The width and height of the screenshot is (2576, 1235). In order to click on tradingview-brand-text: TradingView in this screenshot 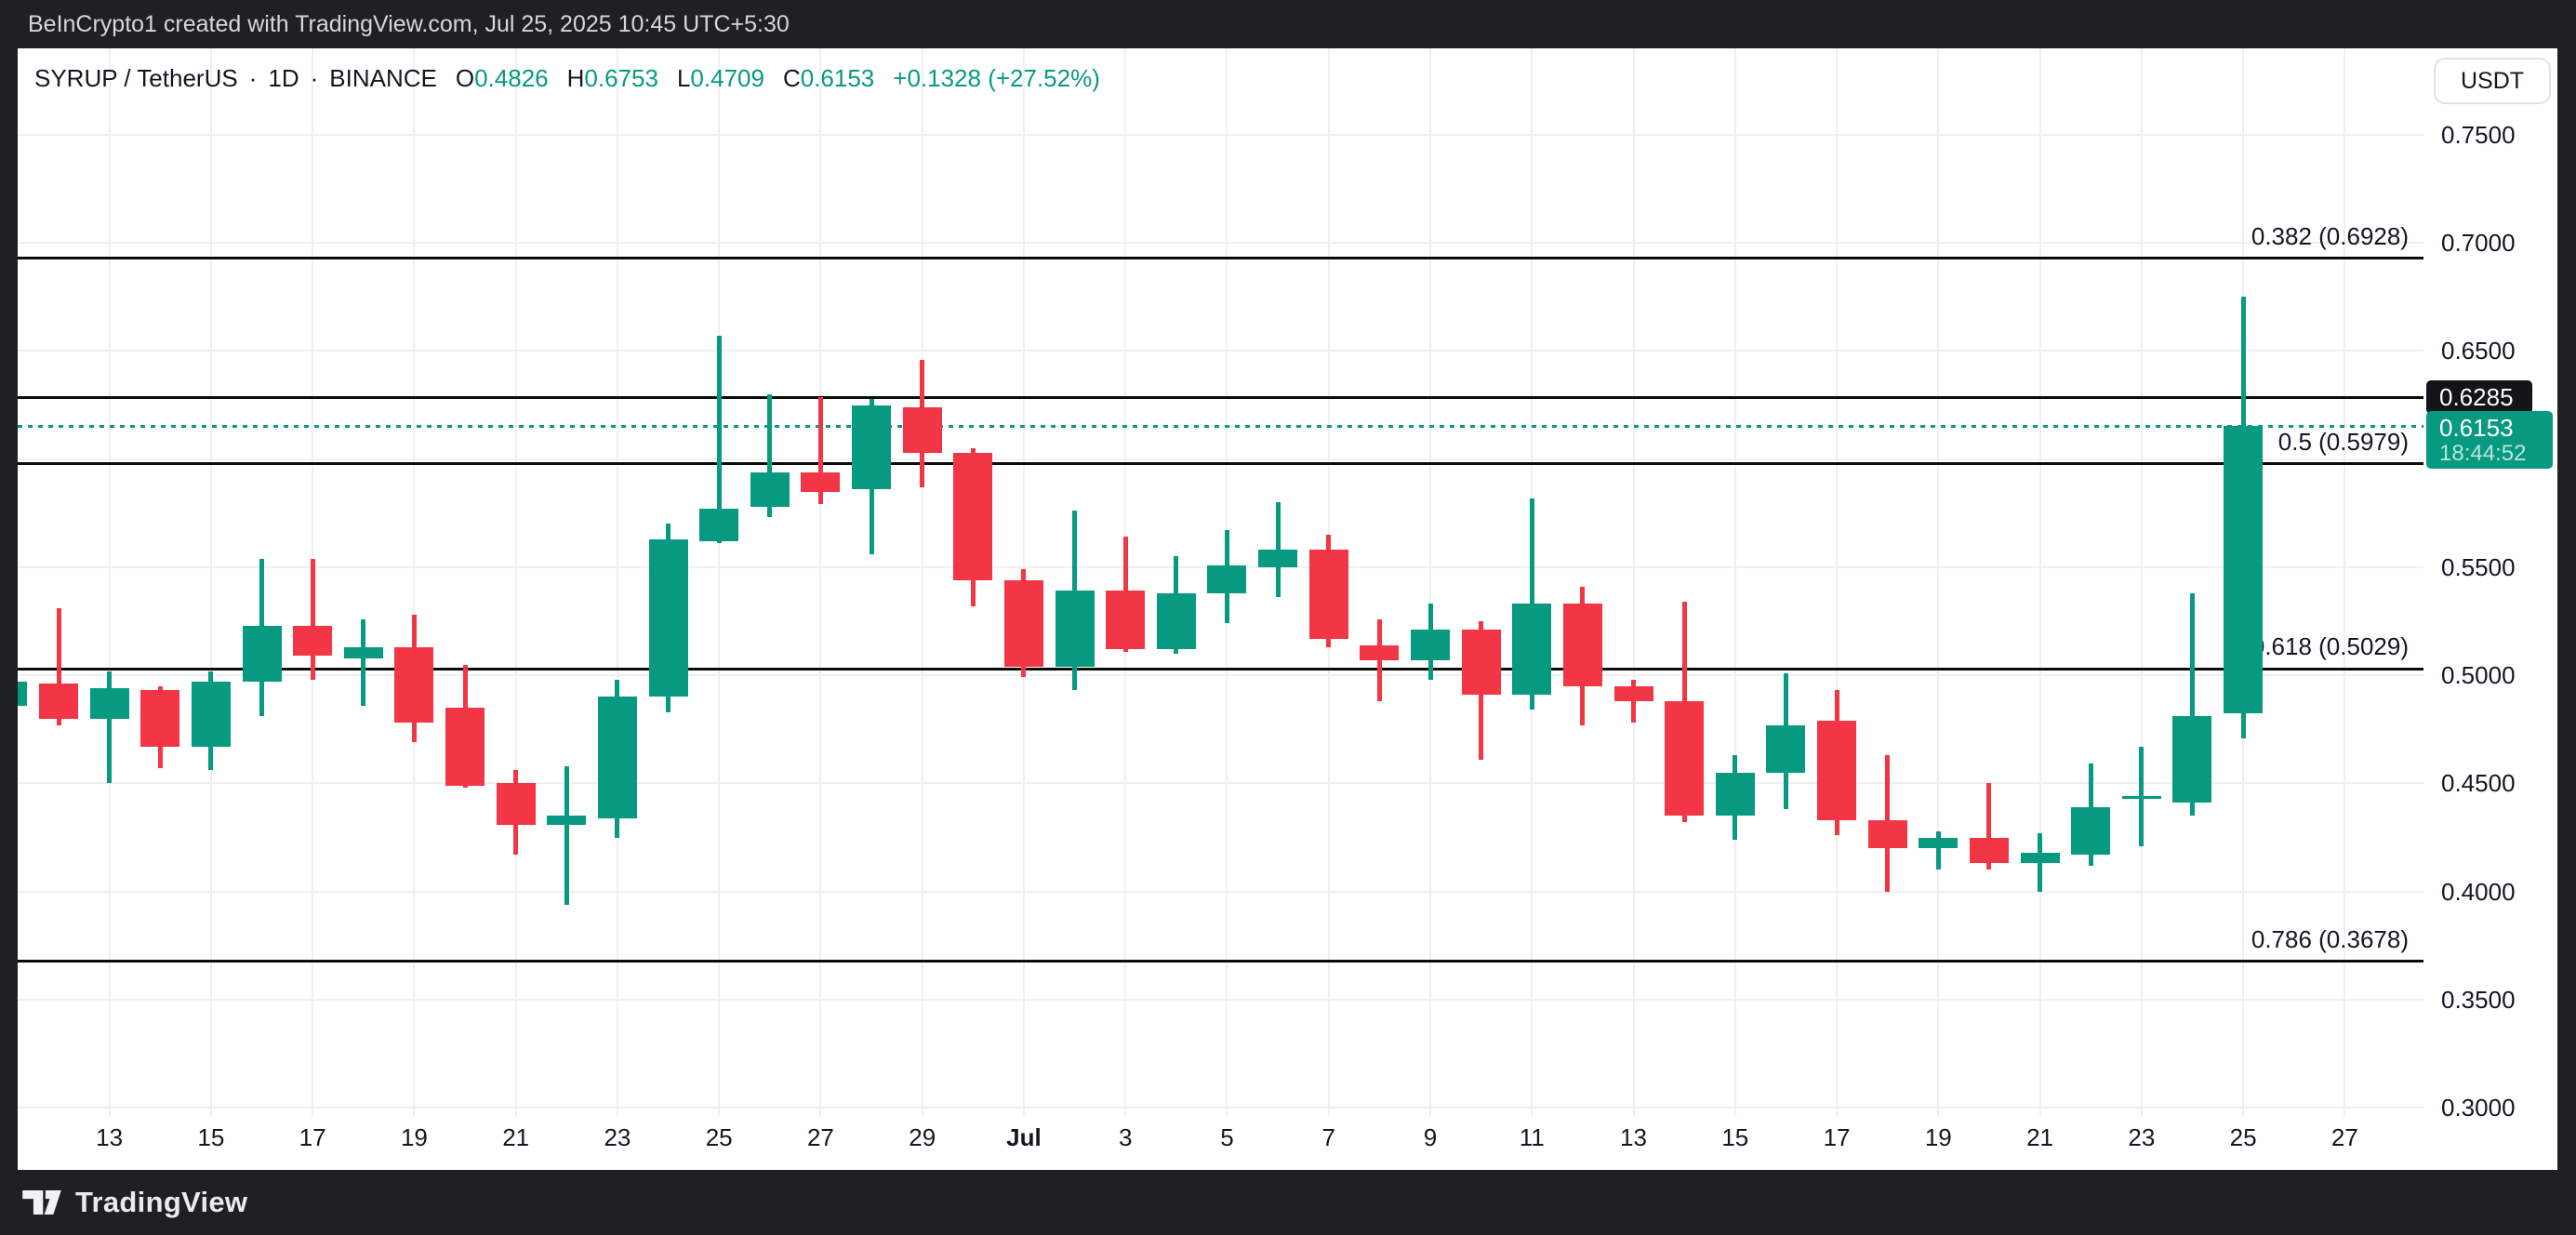, I will do `click(161, 1202)`.